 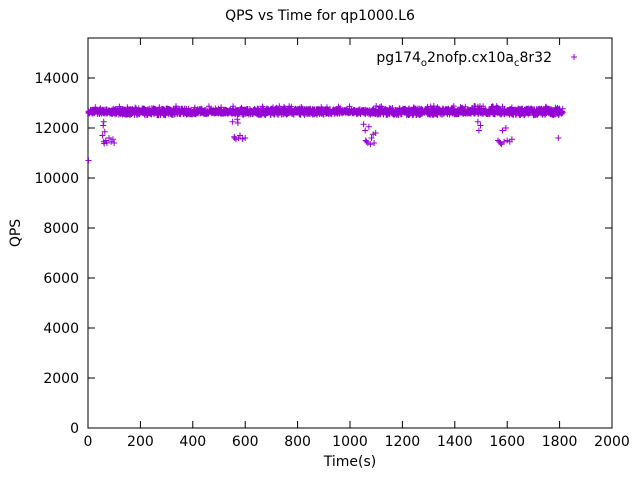 I want to click on legend-marker-icon, so click(x=574, y=57).